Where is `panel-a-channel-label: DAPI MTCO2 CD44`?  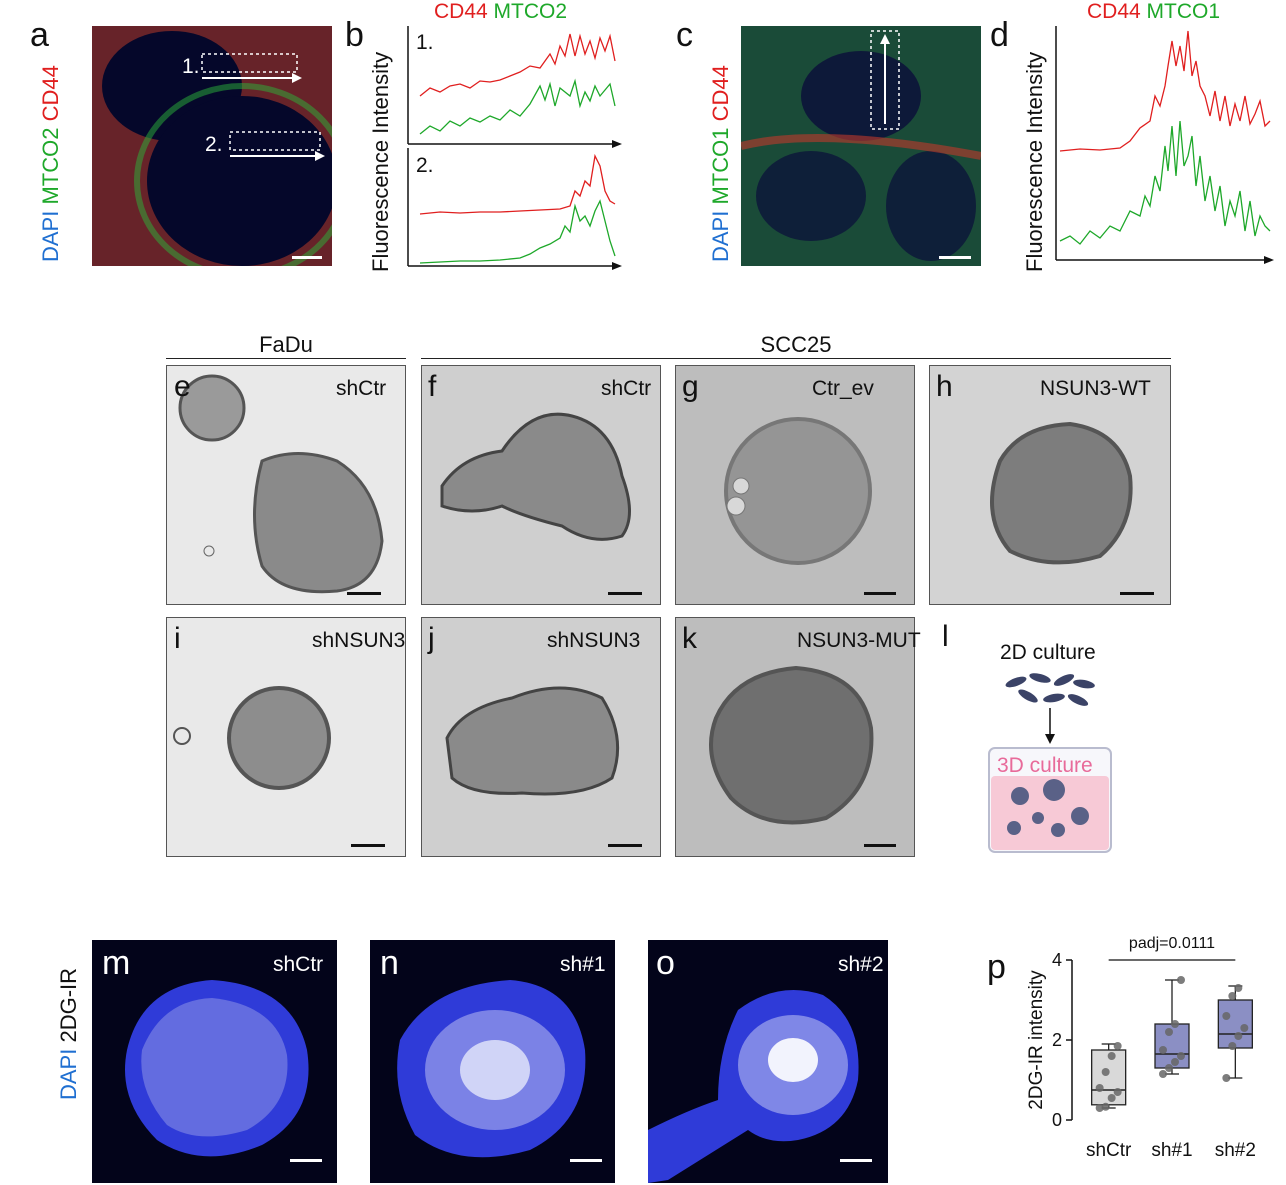 panel-a-channel-label: DAPI MTCO2 CD44 is located at coordinates (51, 163).